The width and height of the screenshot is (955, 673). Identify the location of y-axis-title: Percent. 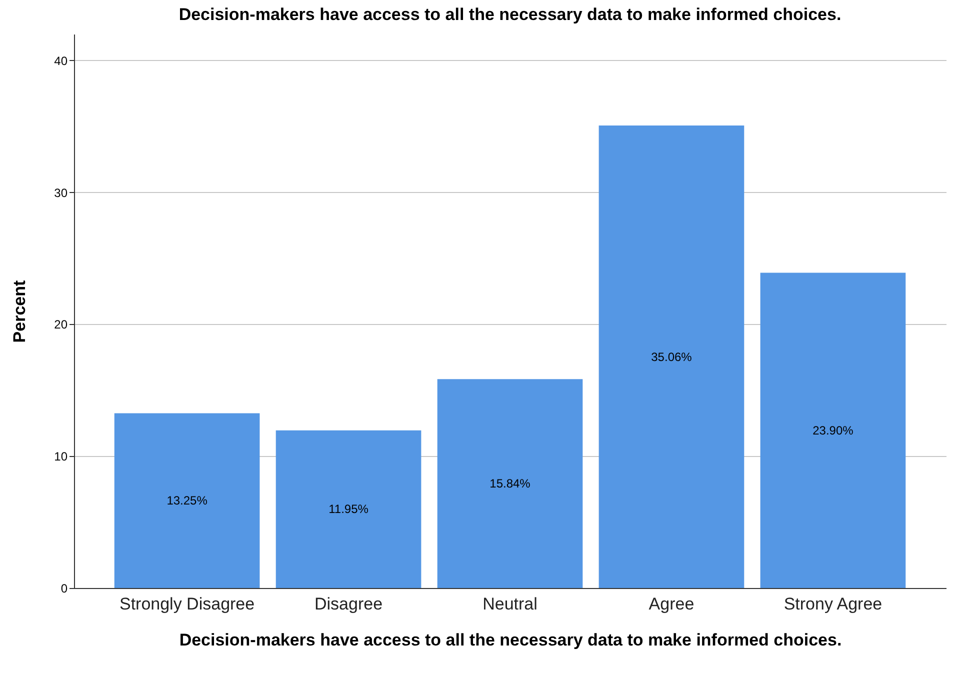
(20, 311).